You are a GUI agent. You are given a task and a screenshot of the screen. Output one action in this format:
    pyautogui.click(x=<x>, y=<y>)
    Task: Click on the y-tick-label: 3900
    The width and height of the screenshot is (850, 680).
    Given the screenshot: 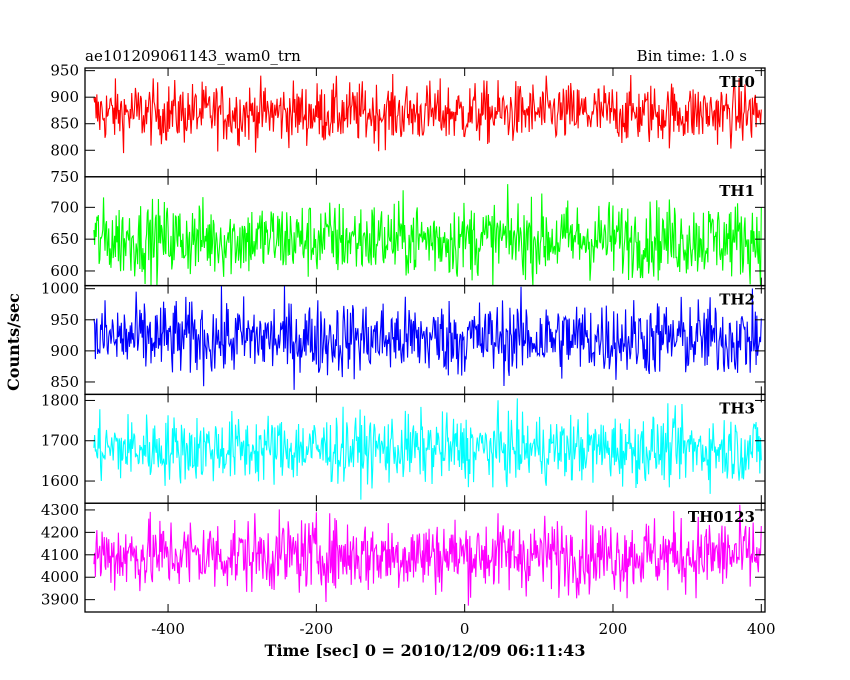 What is the action you would take?
    pyautogui.click(x=60, y=600)
    